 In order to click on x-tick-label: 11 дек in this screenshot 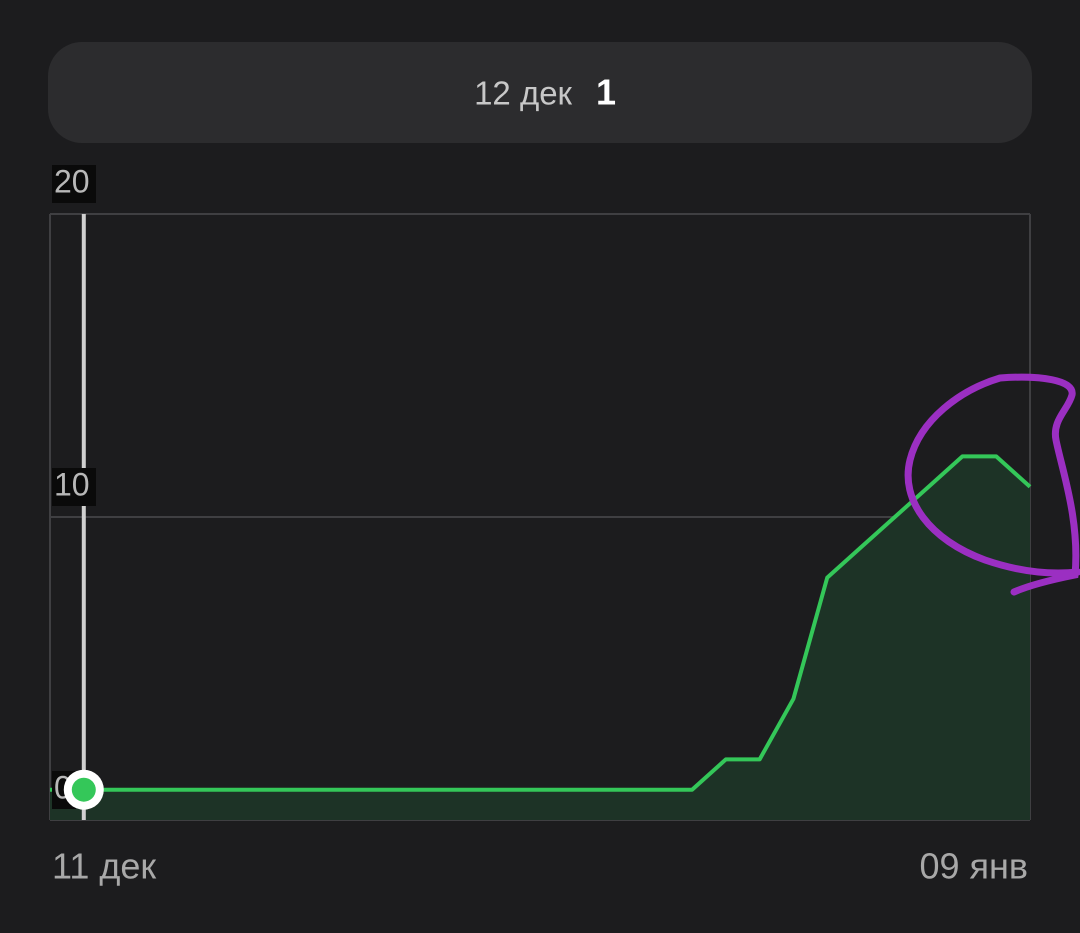, I will do `click(104, 866)`.